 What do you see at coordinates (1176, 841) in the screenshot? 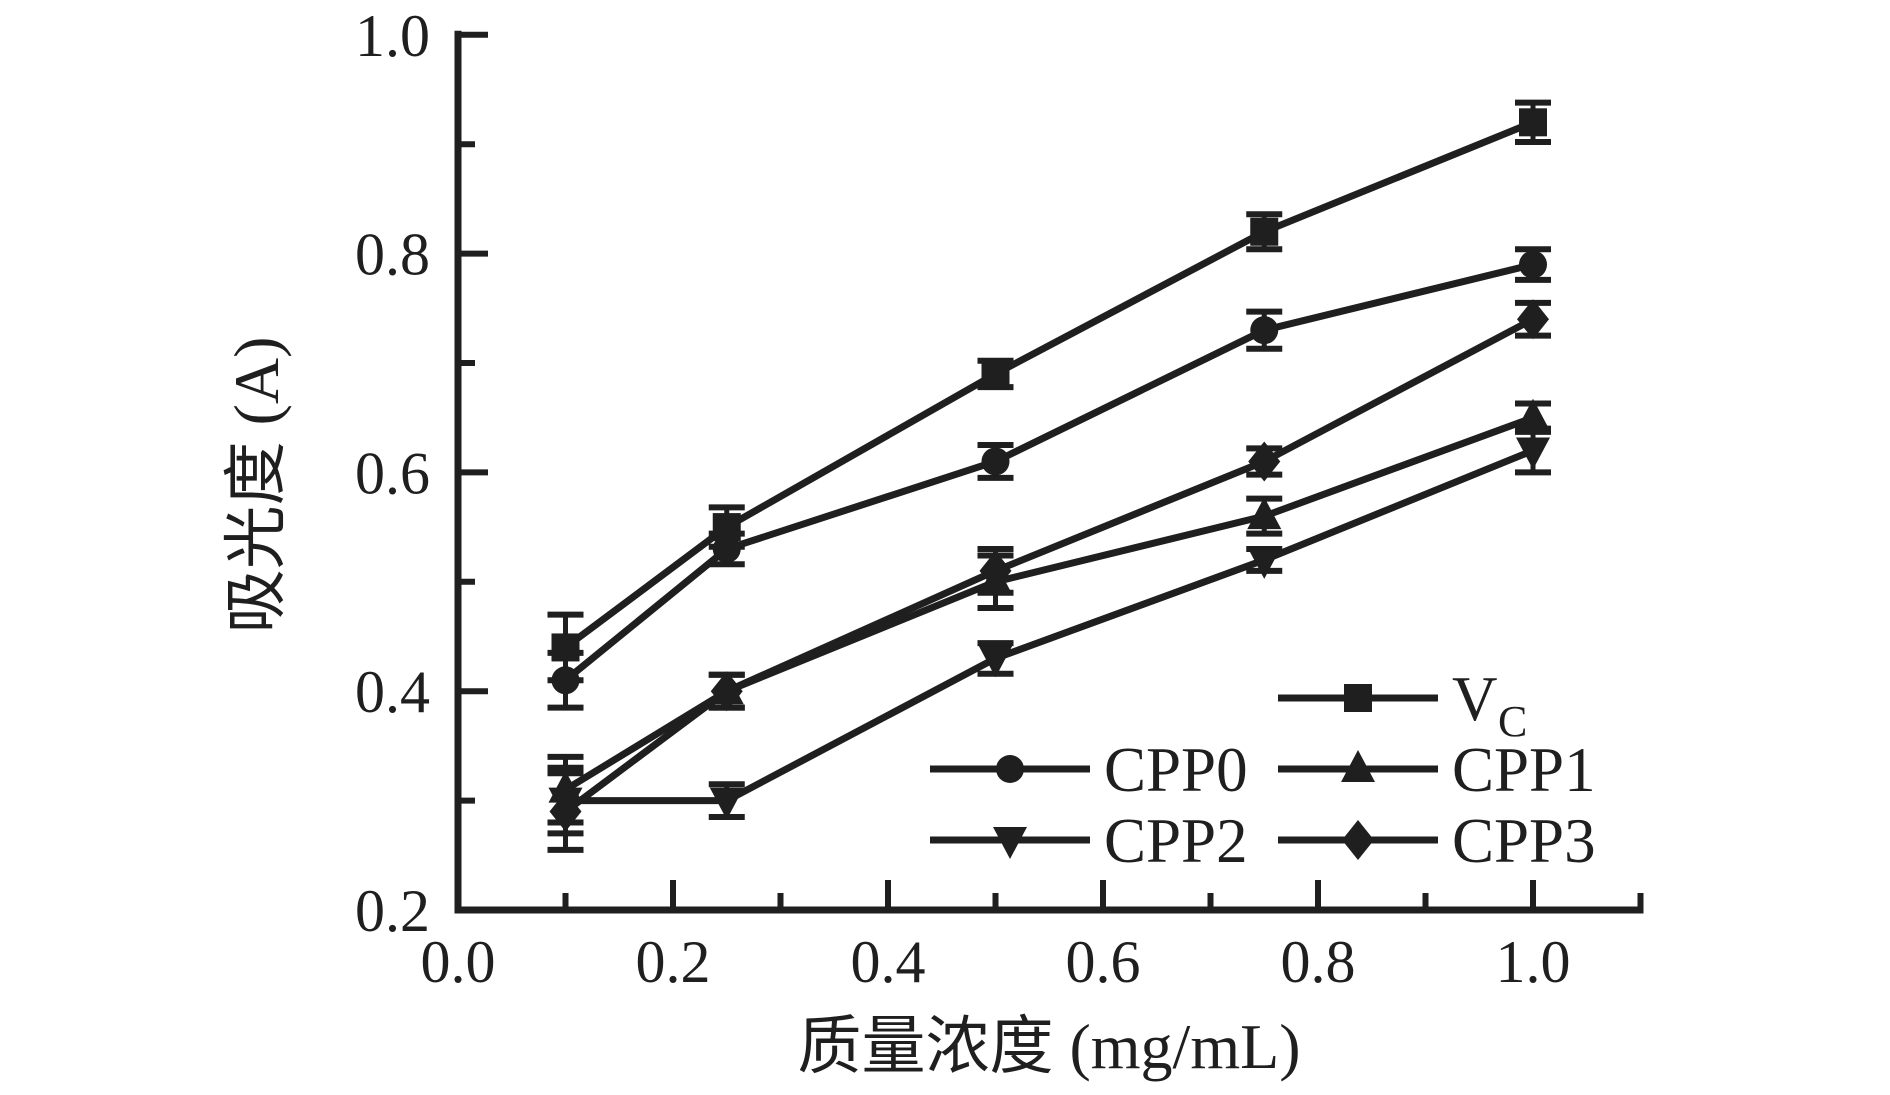
I see `legend-label: CPP2` at bounding box center [1176, 841].